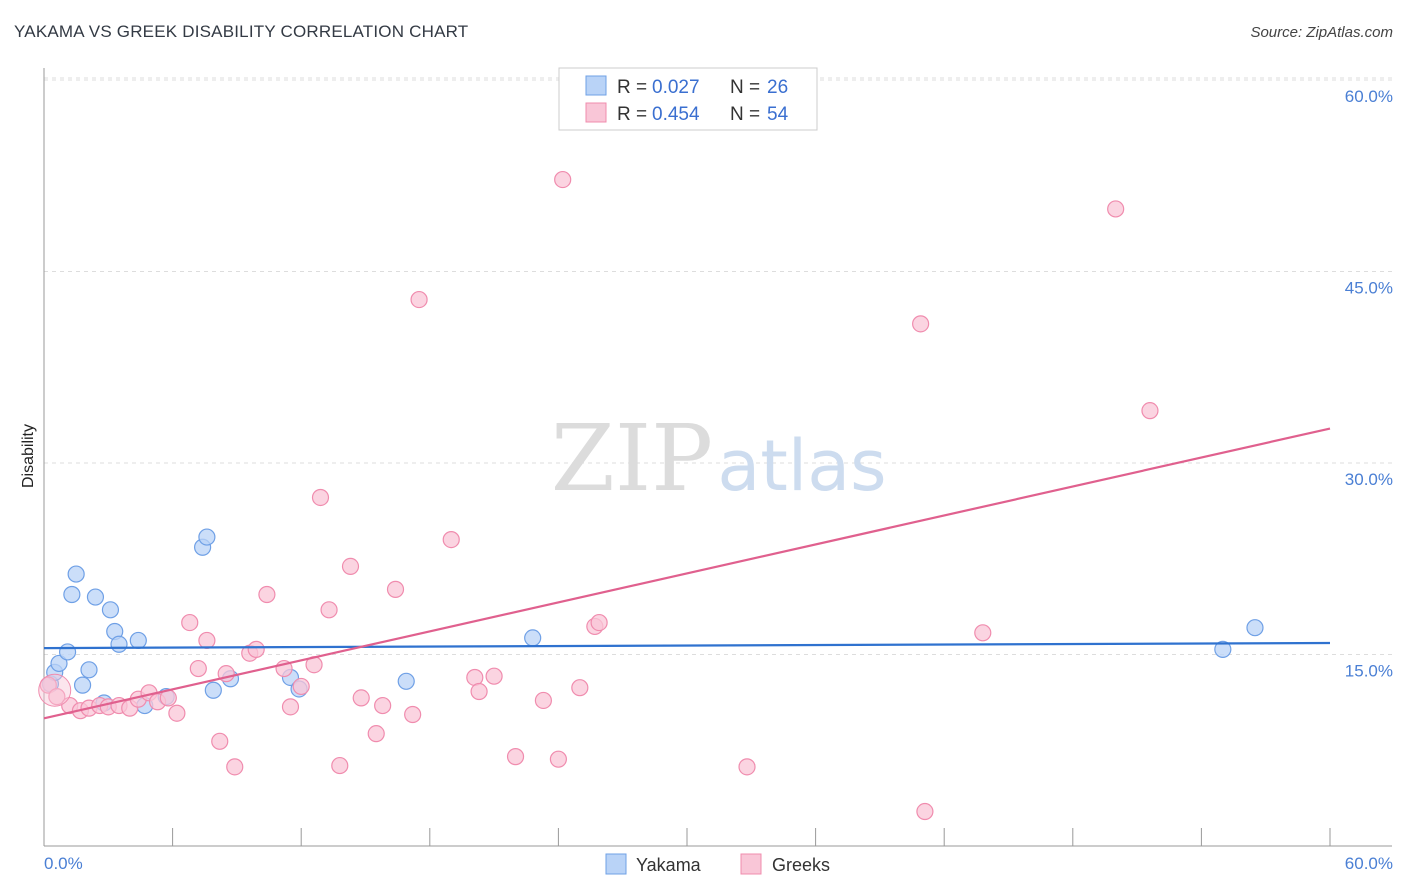 The image size is (1406, 892). I want to click on series-legend-label-greeks: Greeks, so click(801, 865).